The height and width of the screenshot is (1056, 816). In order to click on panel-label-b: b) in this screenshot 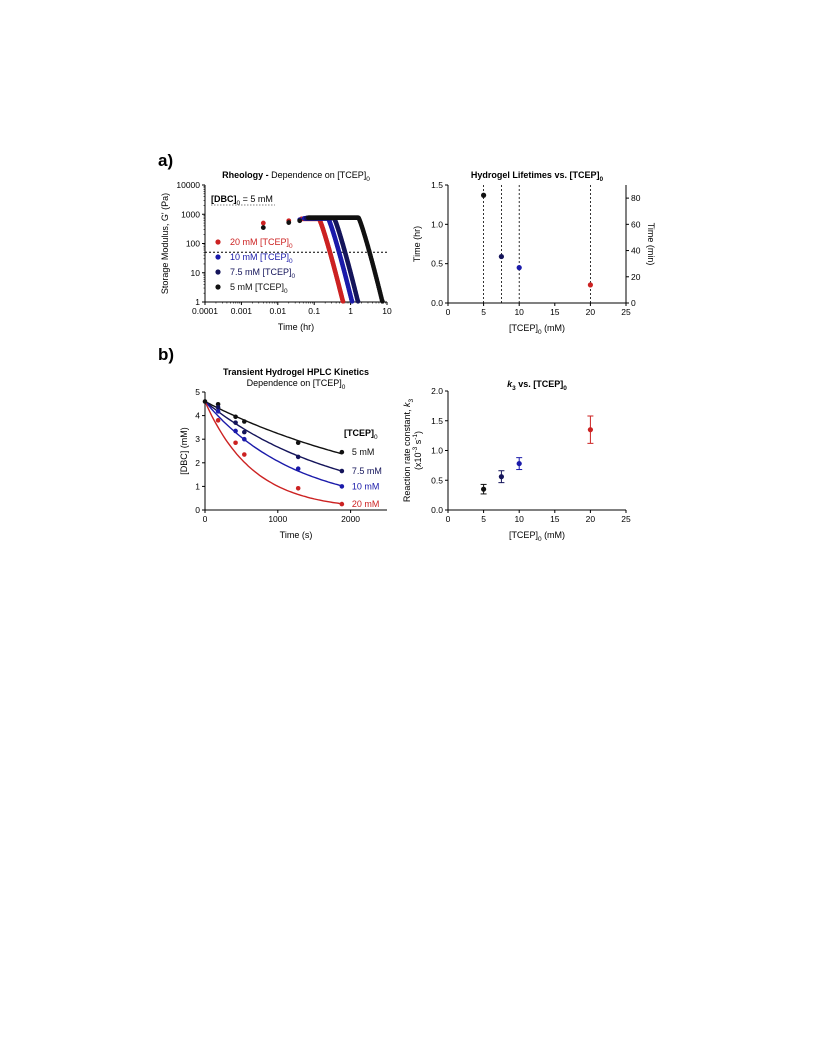, I will do `click(166, 354)`.